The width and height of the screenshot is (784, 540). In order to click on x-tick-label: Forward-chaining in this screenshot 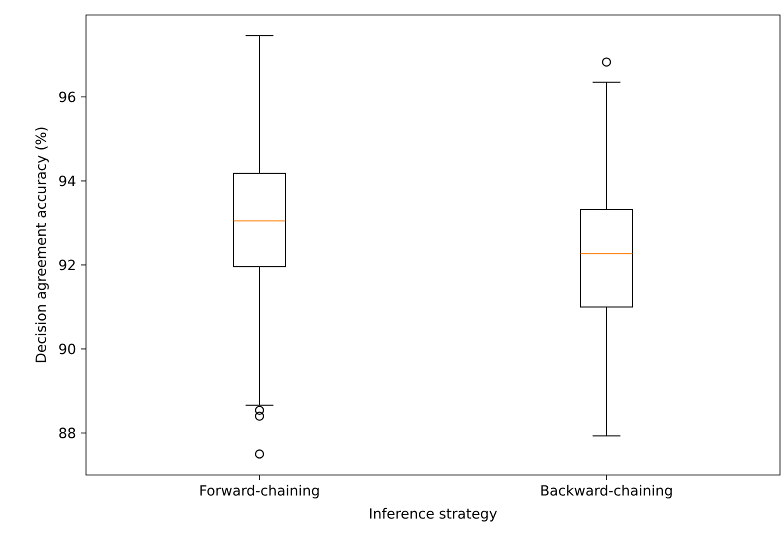, I will do `click(259, 491)`.